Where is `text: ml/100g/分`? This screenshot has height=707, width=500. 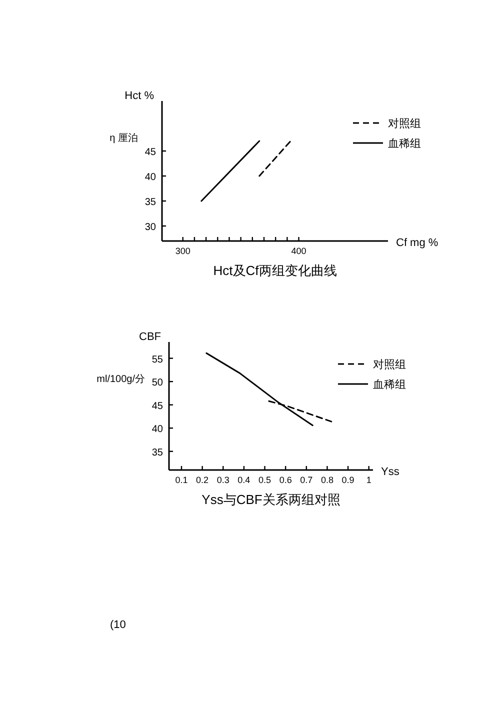
text: ml/100g/分 is located at coordinates (120, 379).